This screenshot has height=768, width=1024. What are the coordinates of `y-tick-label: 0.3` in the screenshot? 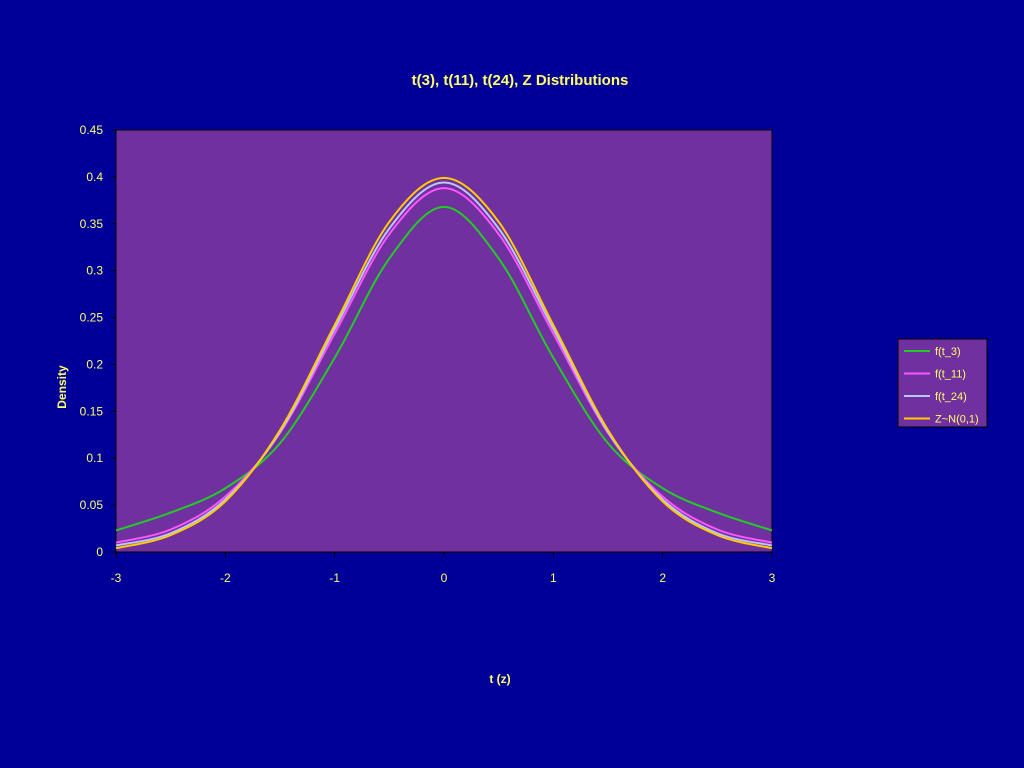 It's located at (94, 271).